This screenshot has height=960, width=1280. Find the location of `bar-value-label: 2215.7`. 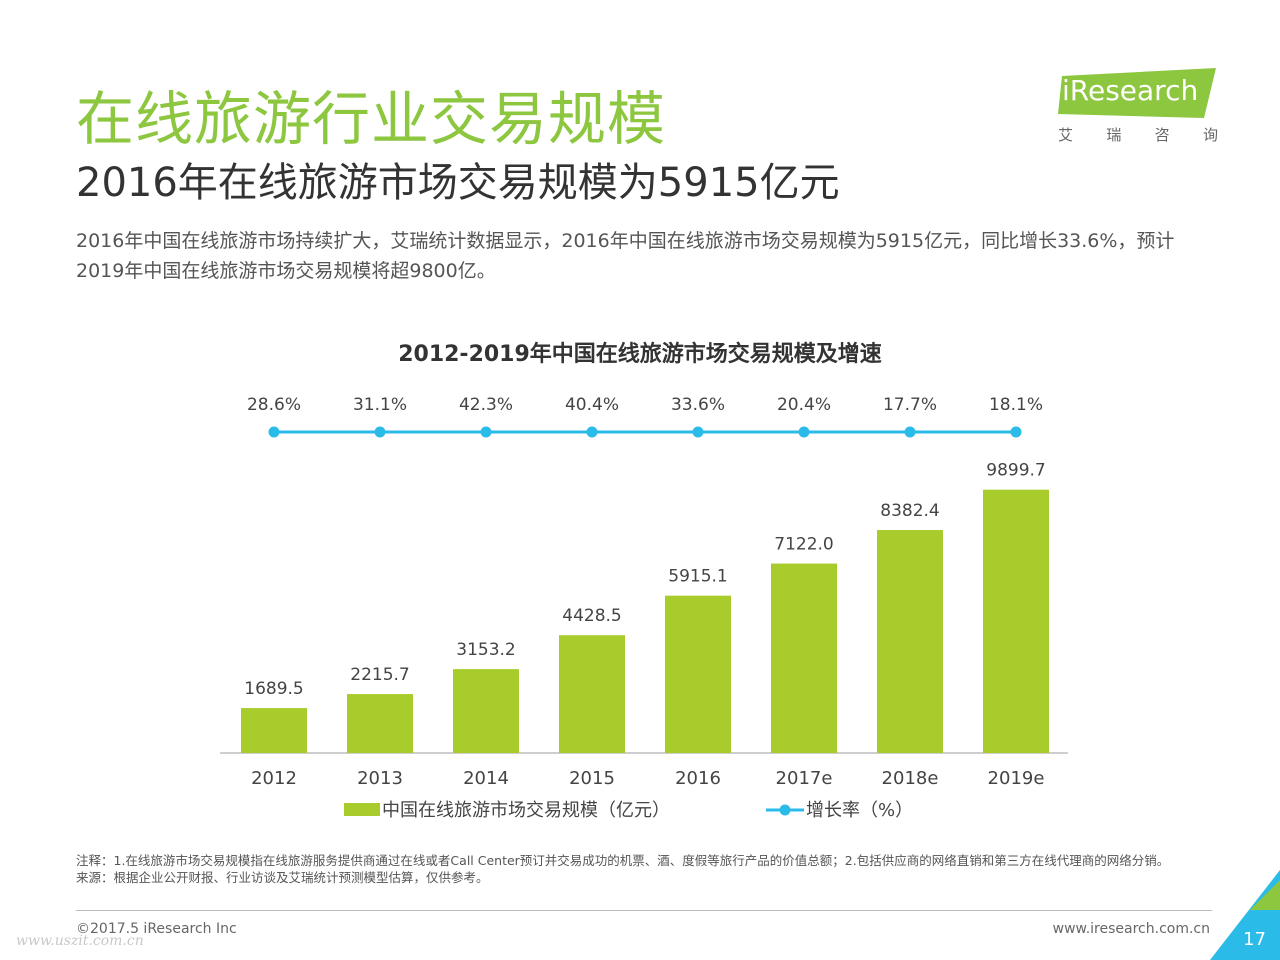

bar-value-label: 2215.7 is located at coordinates (379, 675).